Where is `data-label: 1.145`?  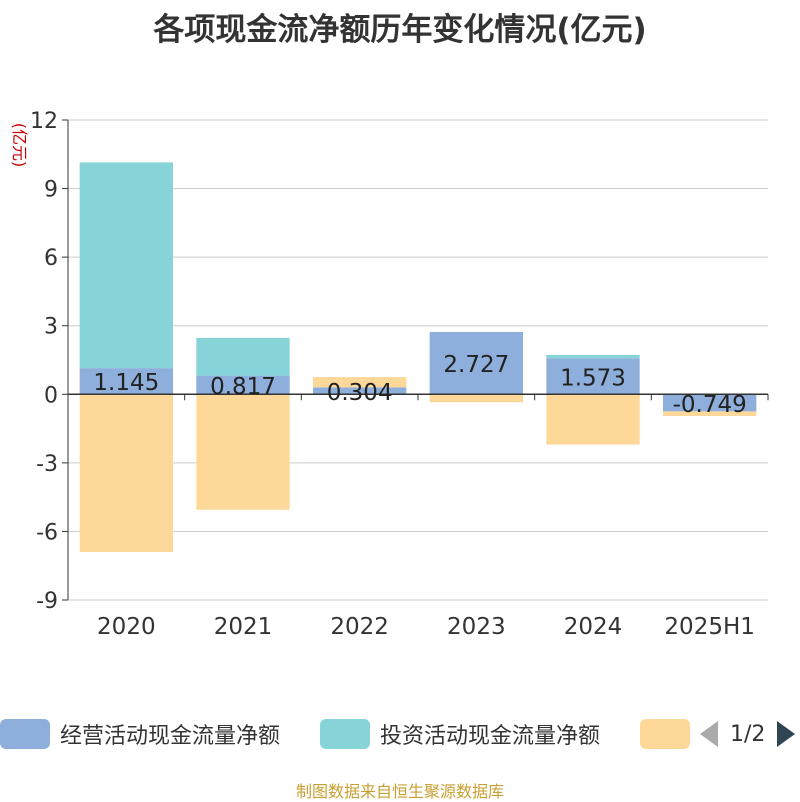
data-label: 1.145 is located at coordinates (126, 383).